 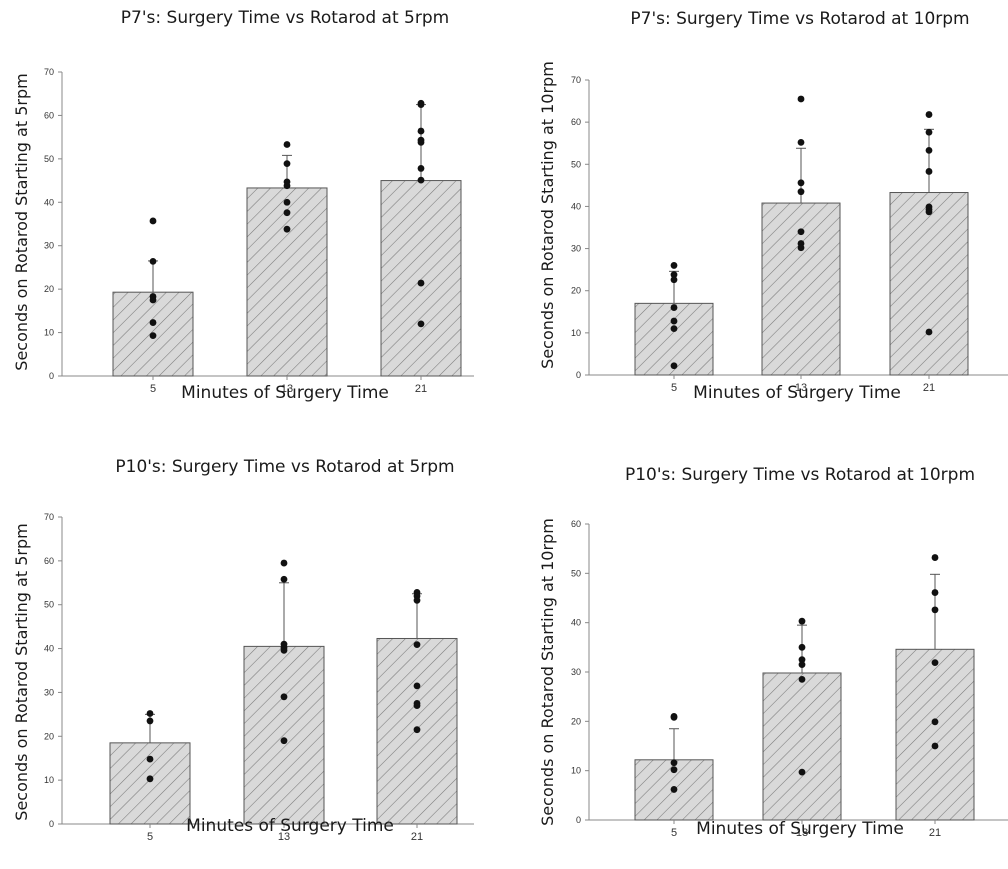 I want to click on chart-title: P7's: Surgery Time vs Rotarod at 5rpm, so click(x=285, y=18).